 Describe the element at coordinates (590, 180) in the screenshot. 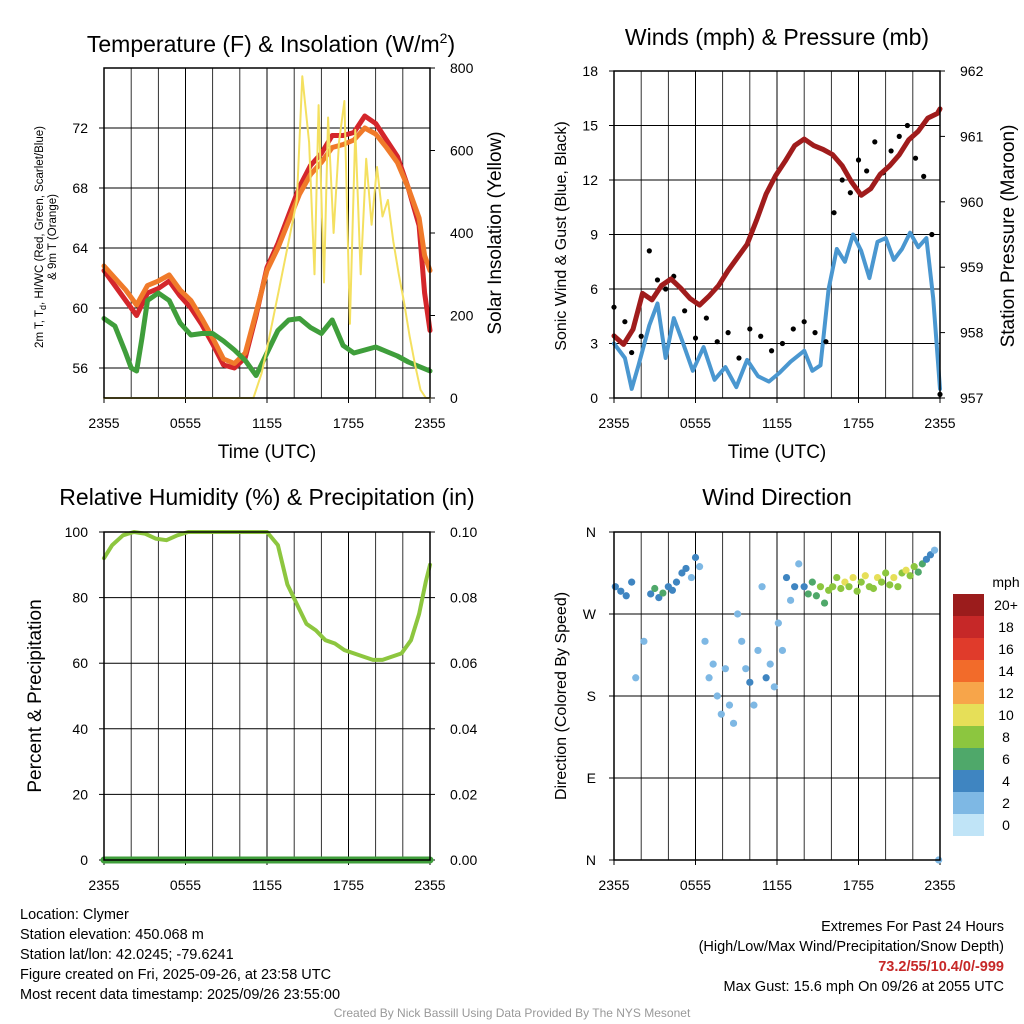

I see `y-tick-label: 12` at that location.